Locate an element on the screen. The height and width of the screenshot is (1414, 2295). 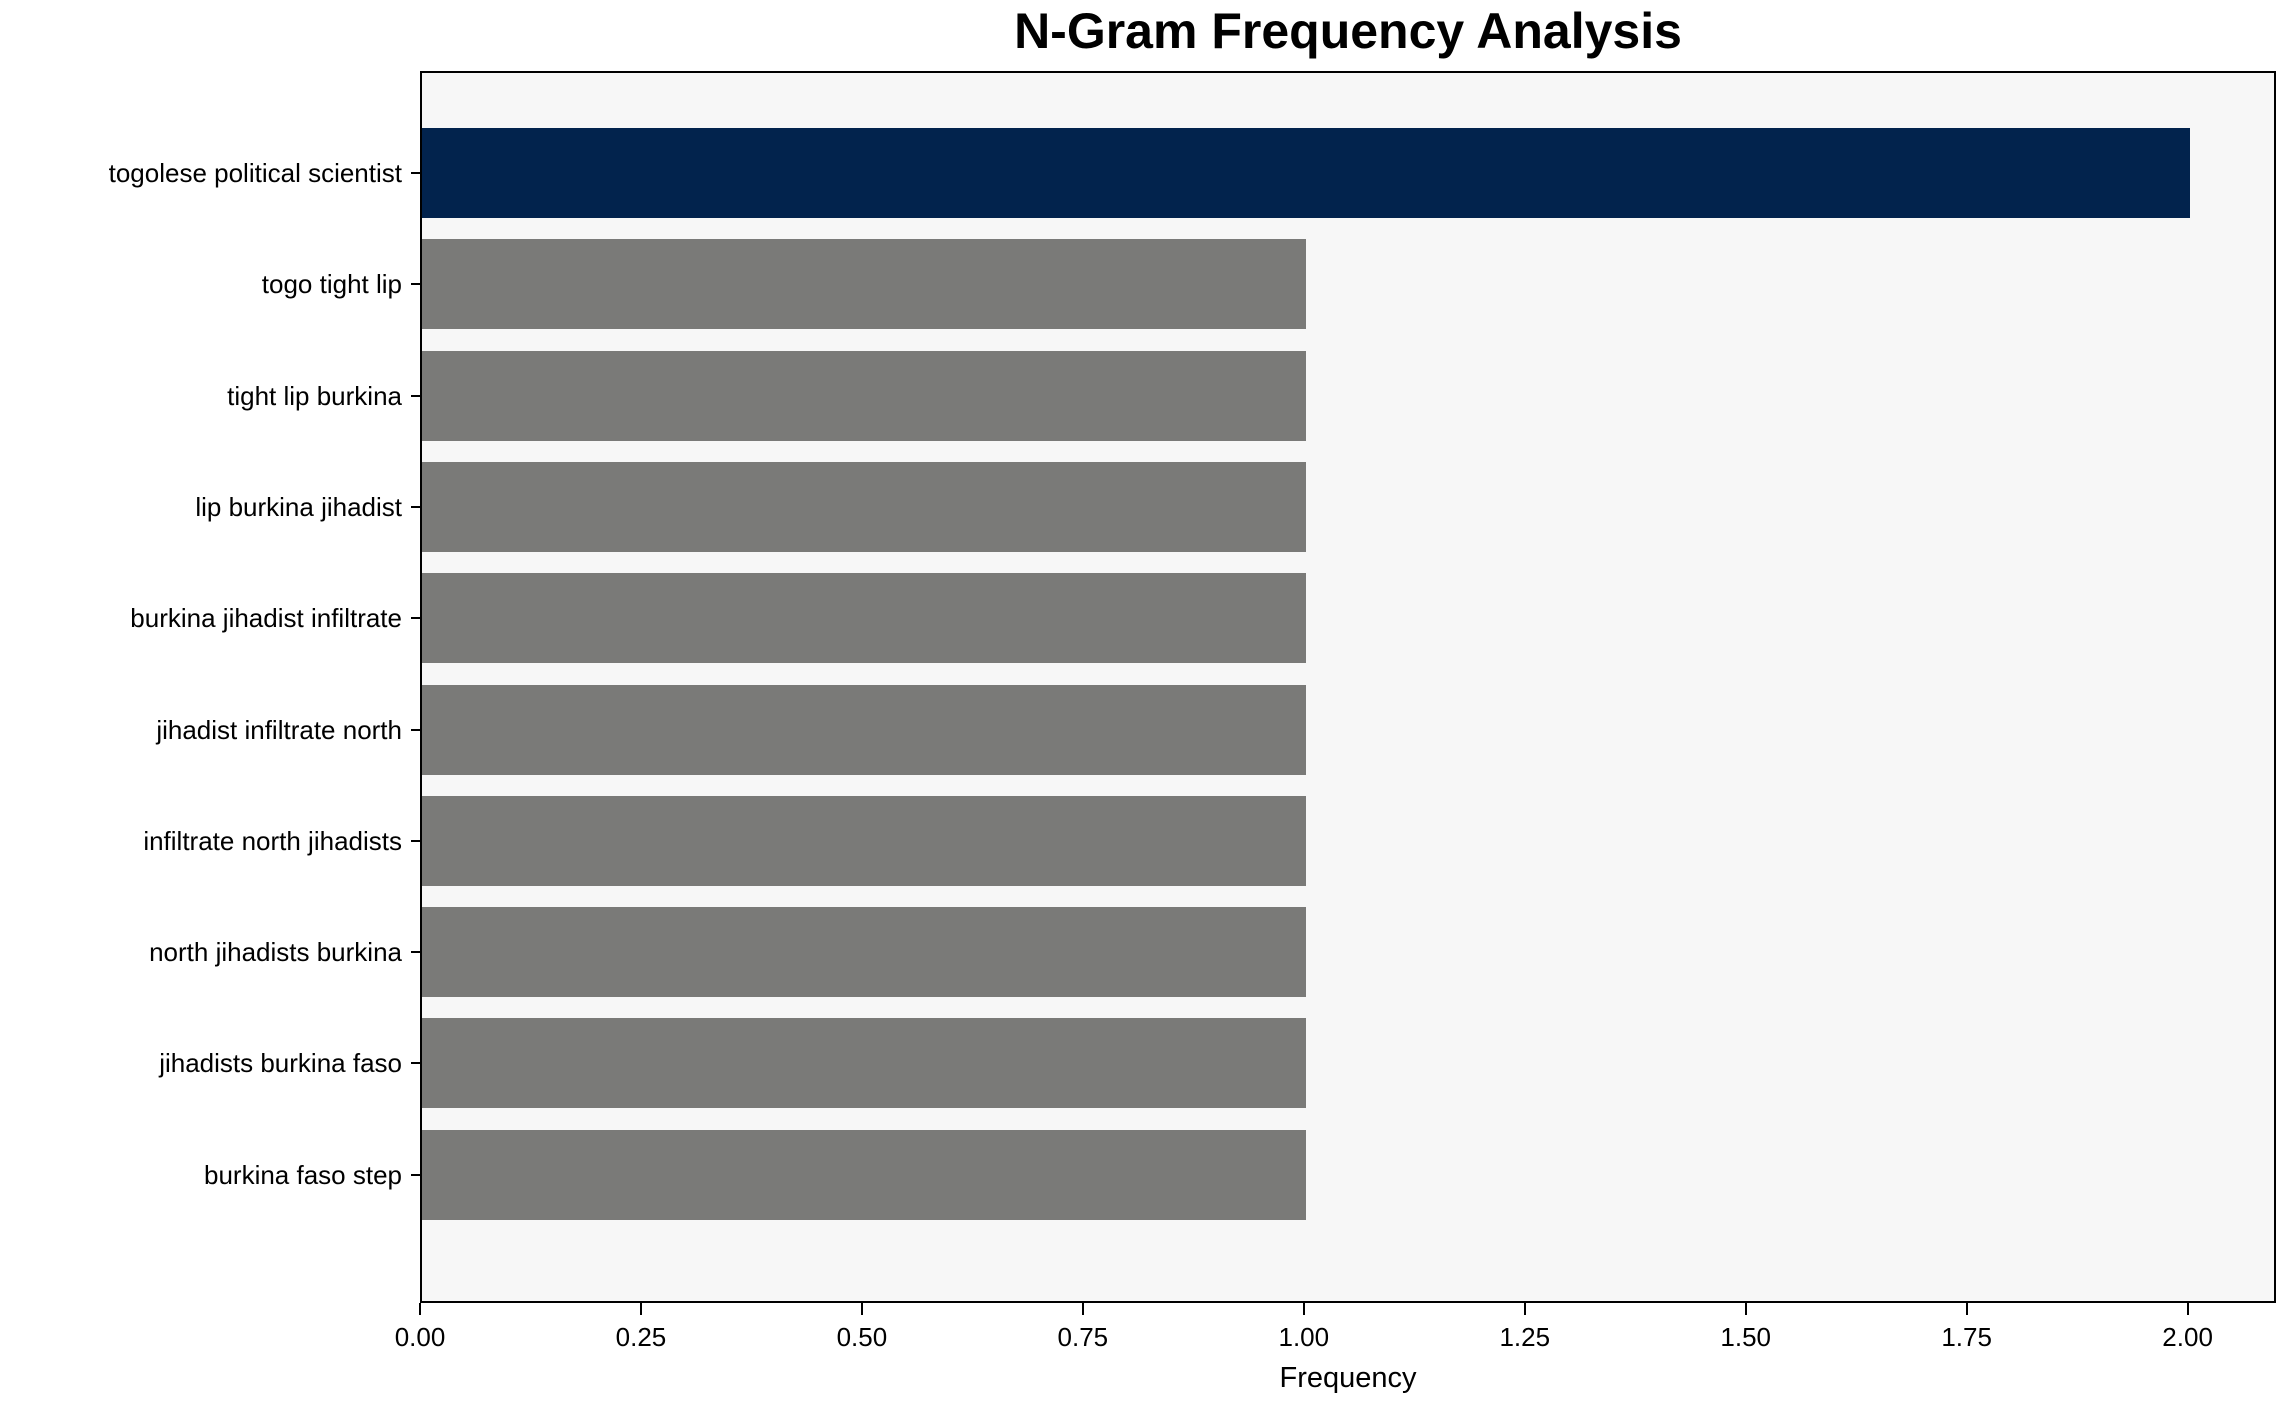
y-tick-label: jihadists burkina faso is located at coordinates (280, 1063).